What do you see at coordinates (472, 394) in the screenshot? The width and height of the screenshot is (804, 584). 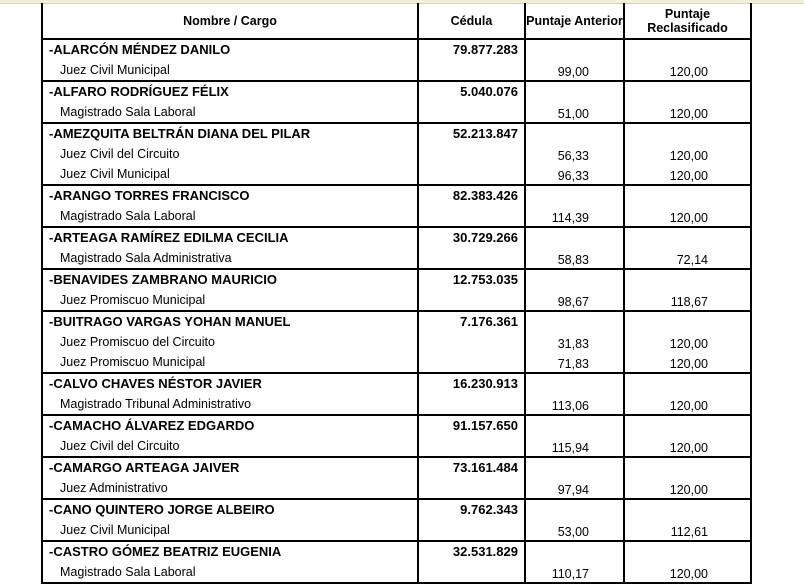 I see `cedula-cell: 16.230.913` at bounding box center [472, 394].